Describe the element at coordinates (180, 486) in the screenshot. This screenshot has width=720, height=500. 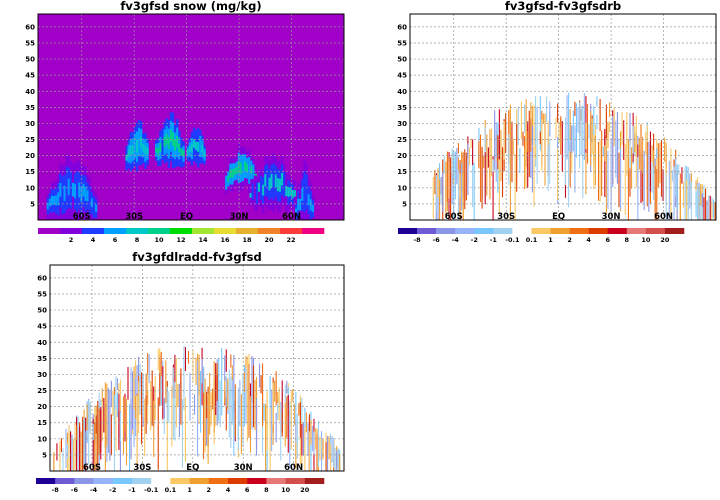
I see `colorbar: -8 -6 -4 -2 -1 -0.1 0.1 1 2 4 6 8 10 20` at that location.